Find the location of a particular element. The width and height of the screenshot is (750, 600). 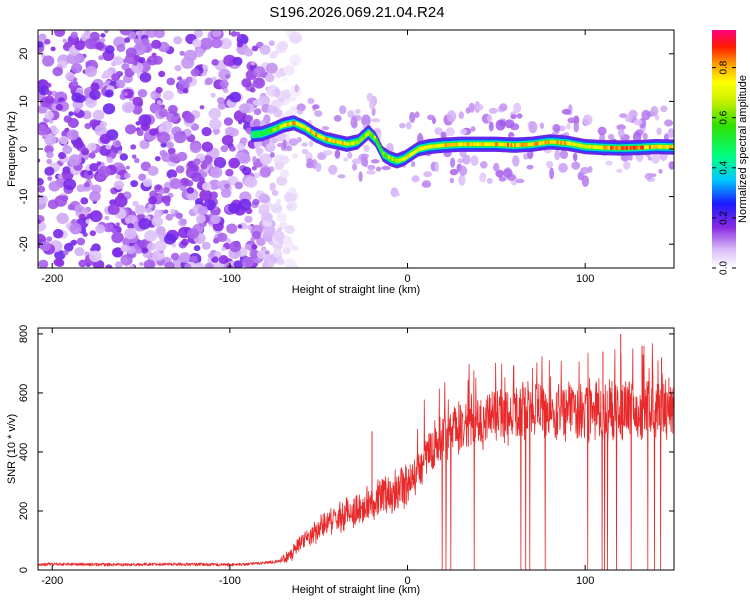

y-tick-label: 0 is located at coordinates (24, 149).